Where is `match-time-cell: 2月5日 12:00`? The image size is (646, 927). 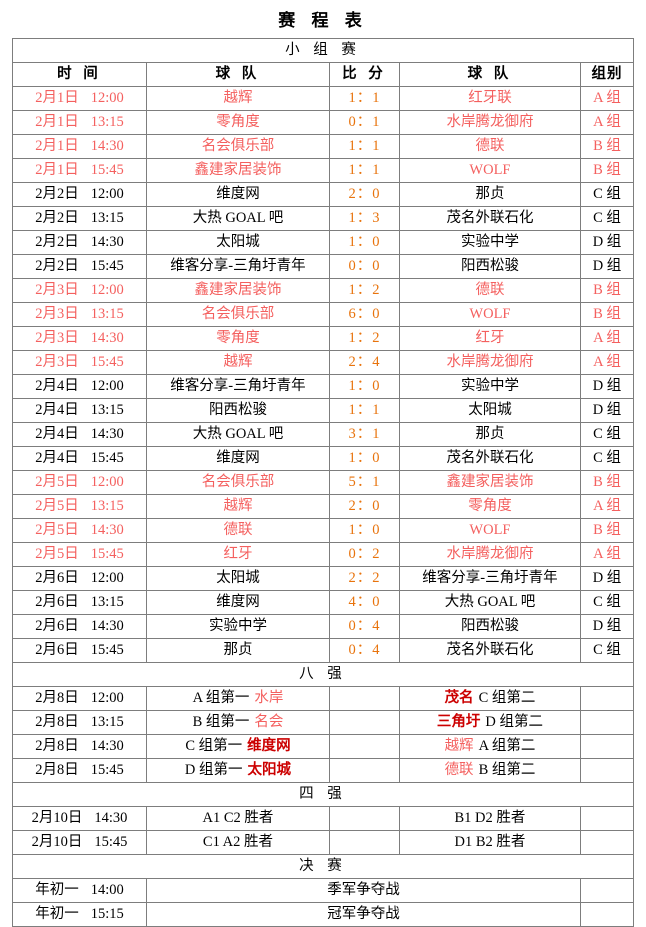
match-time-cell: 2月5日 12:00 is located at coordinates (79, 482).